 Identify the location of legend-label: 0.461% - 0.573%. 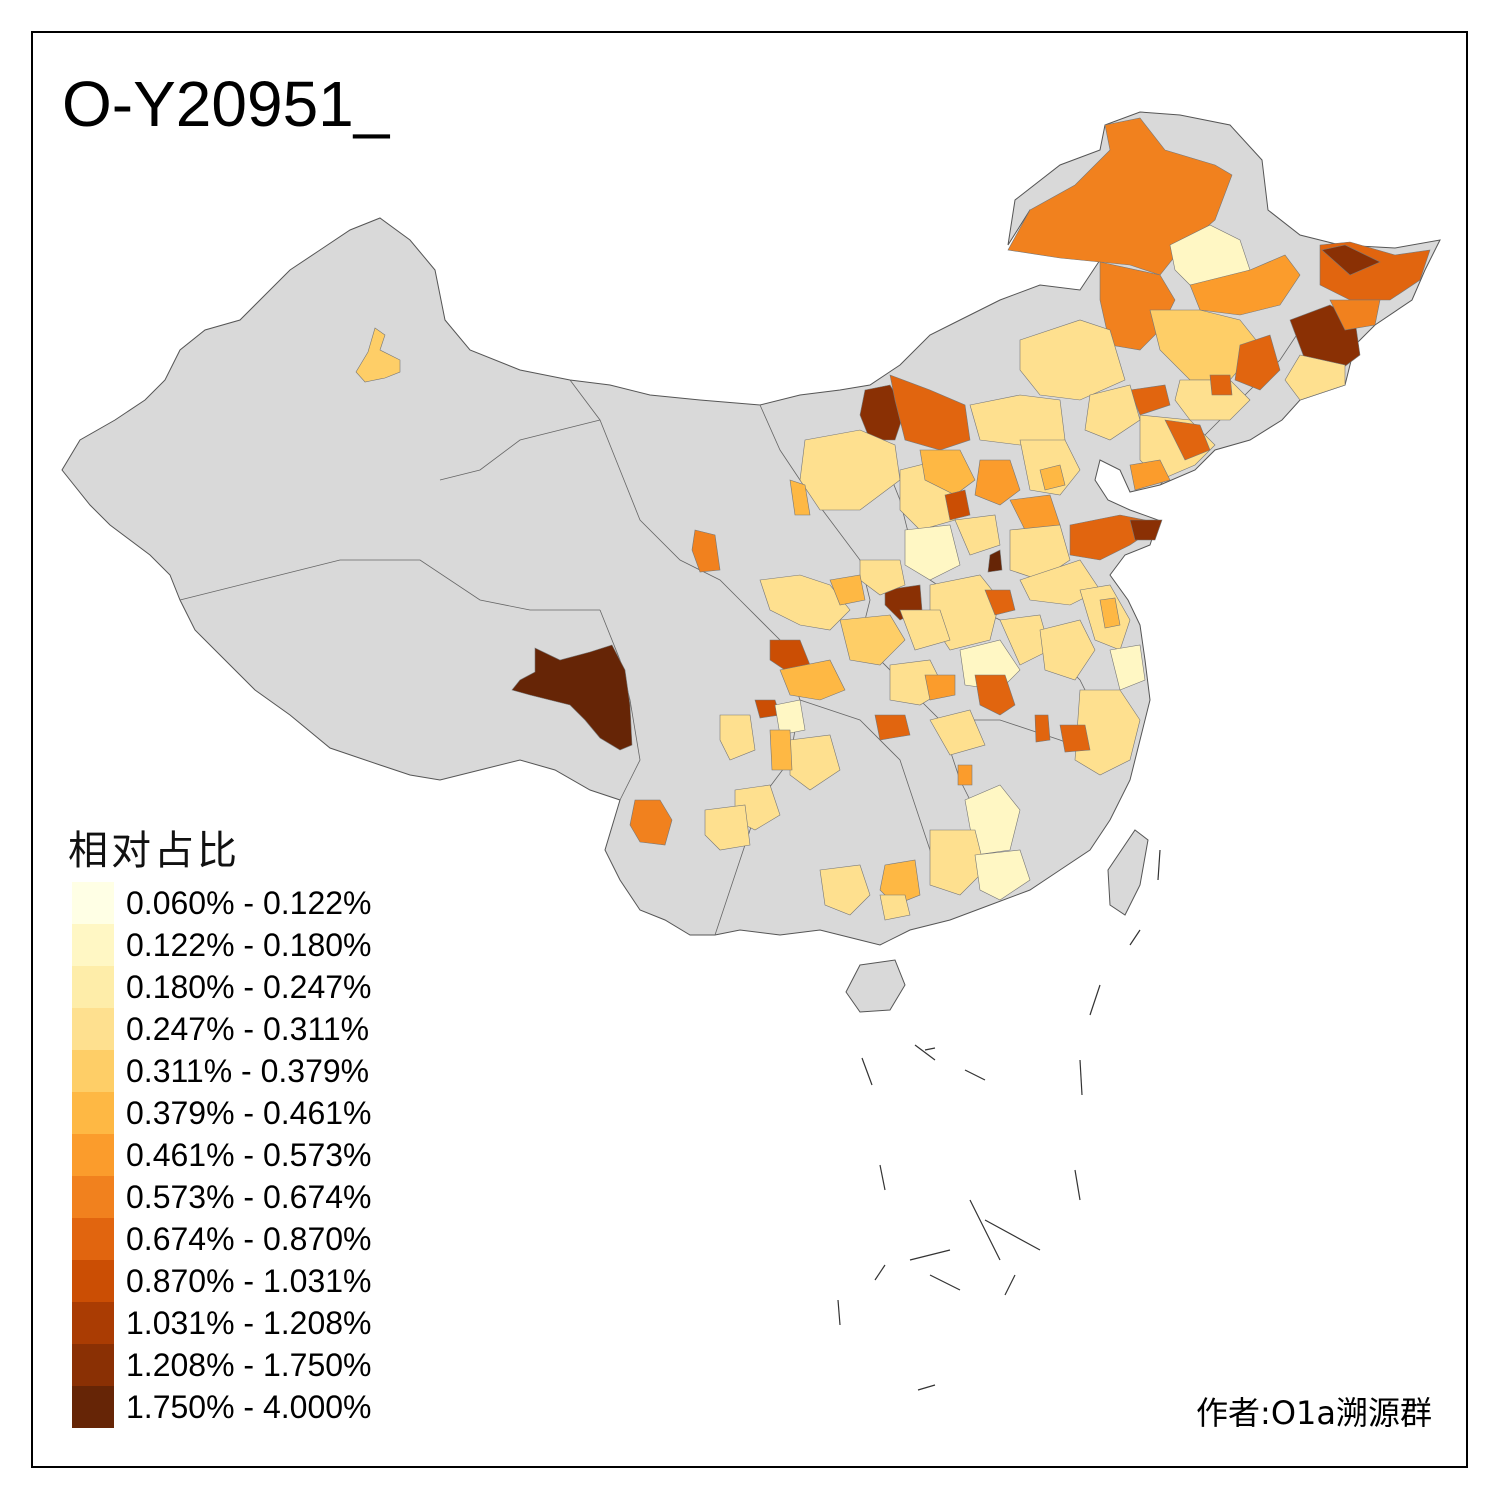
(249, 1154).